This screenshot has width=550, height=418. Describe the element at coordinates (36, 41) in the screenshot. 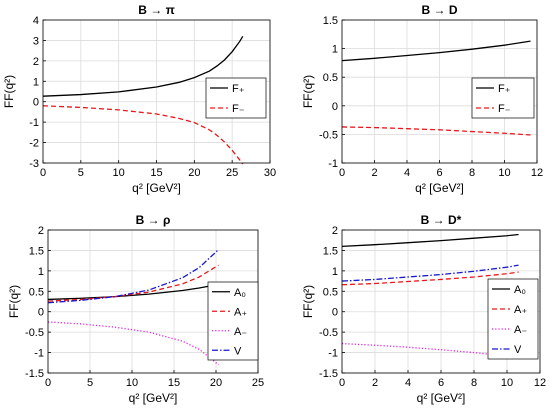

I see `y-tick-label: 3` at that location.